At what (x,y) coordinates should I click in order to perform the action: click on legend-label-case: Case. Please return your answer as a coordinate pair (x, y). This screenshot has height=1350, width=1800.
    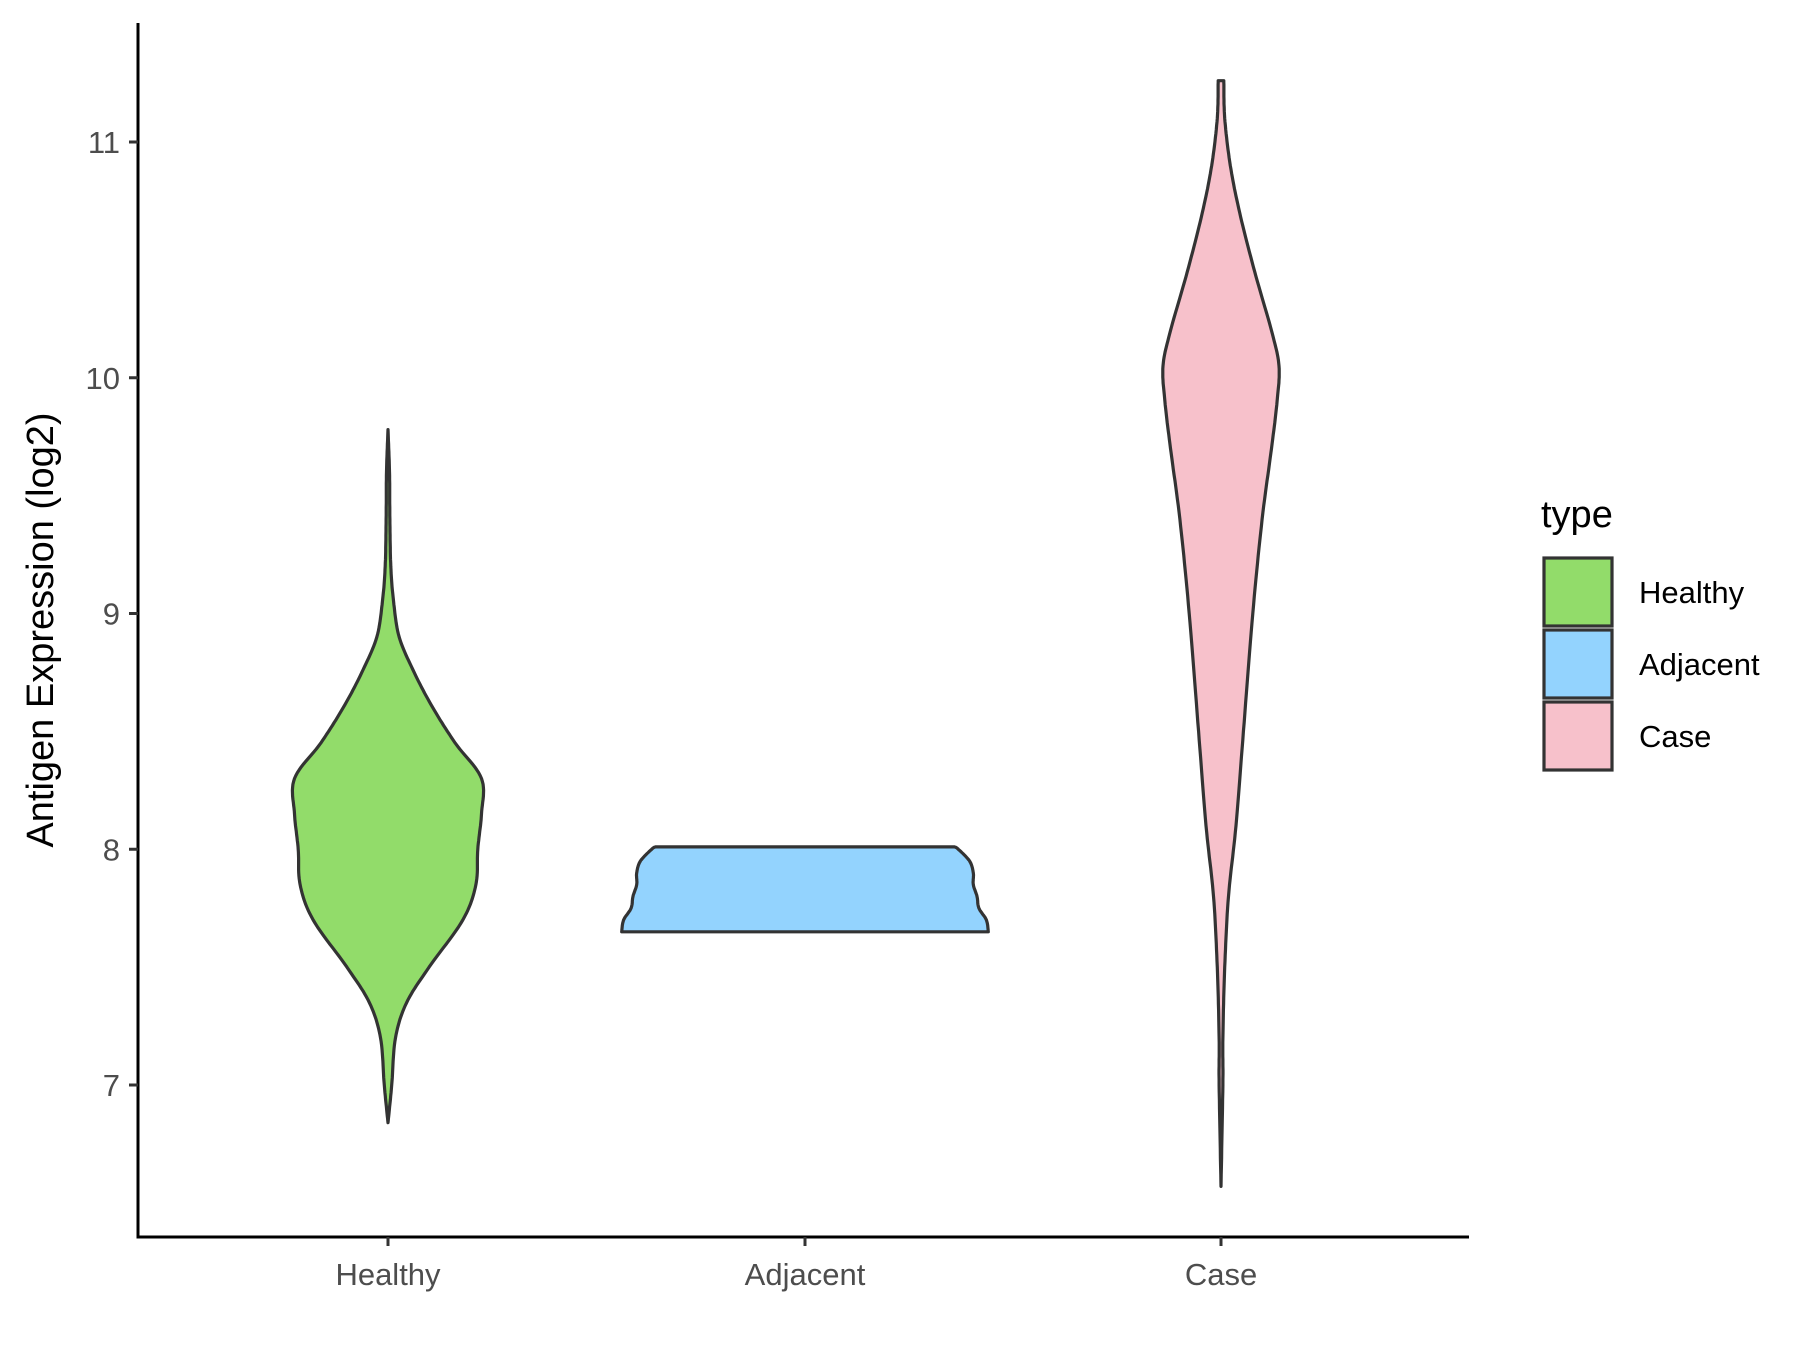
    Looking at the image, I should click on (1675, 736).